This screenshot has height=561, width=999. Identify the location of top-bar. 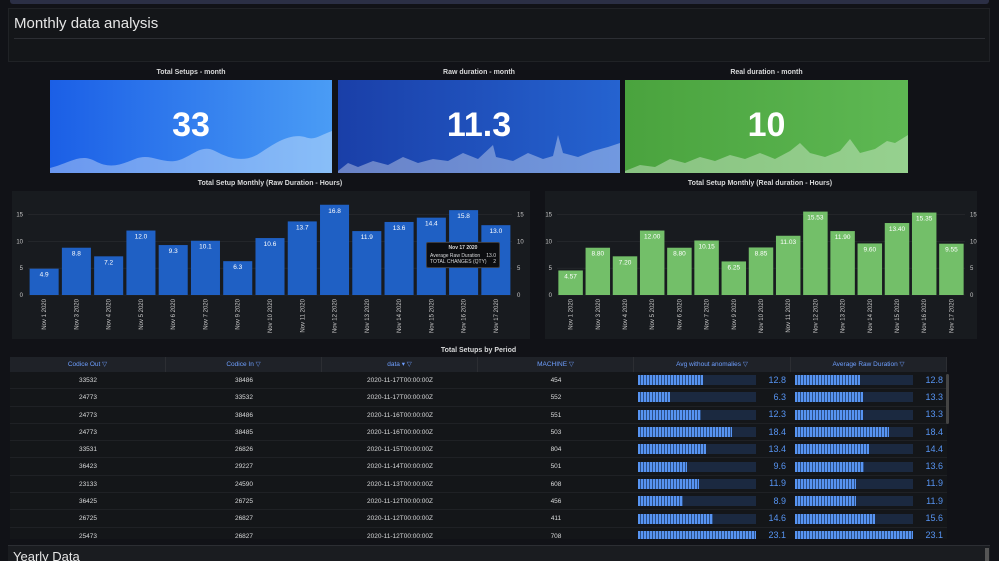
(499, 2).